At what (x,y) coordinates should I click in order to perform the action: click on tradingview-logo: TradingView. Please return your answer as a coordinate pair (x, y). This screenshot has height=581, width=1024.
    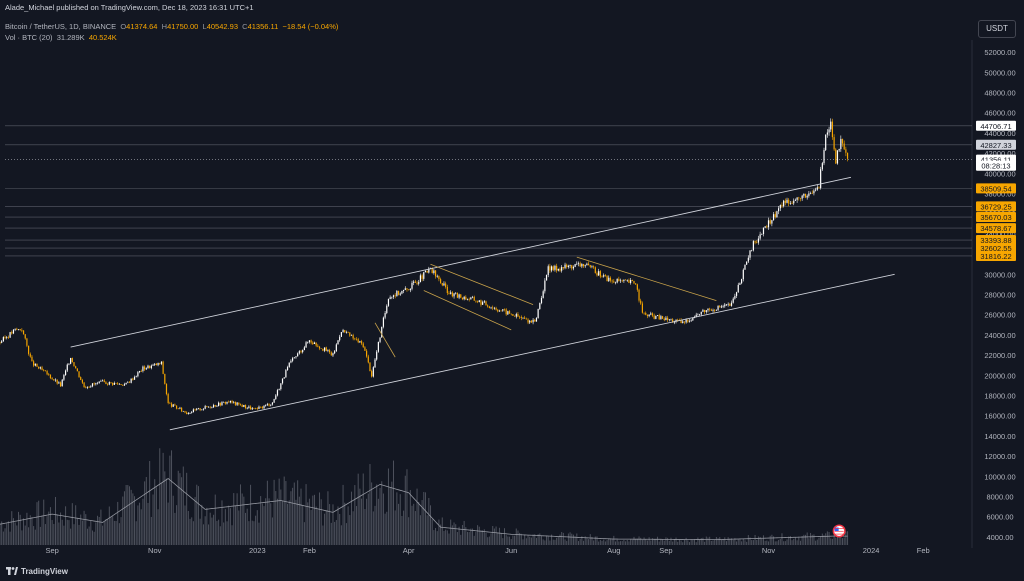
    Looking at the image, I should click on (37, 571).